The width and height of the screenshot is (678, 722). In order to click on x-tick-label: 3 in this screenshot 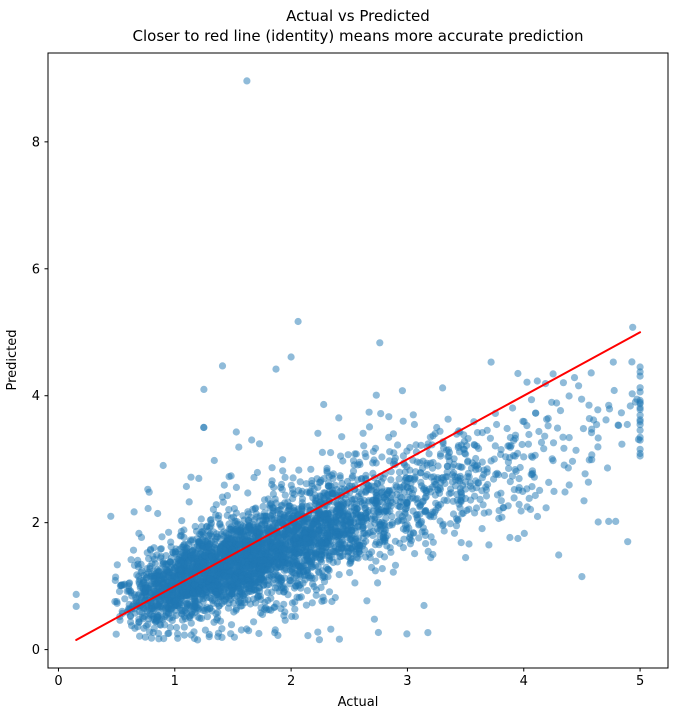, I will do `click(407, 681)`.